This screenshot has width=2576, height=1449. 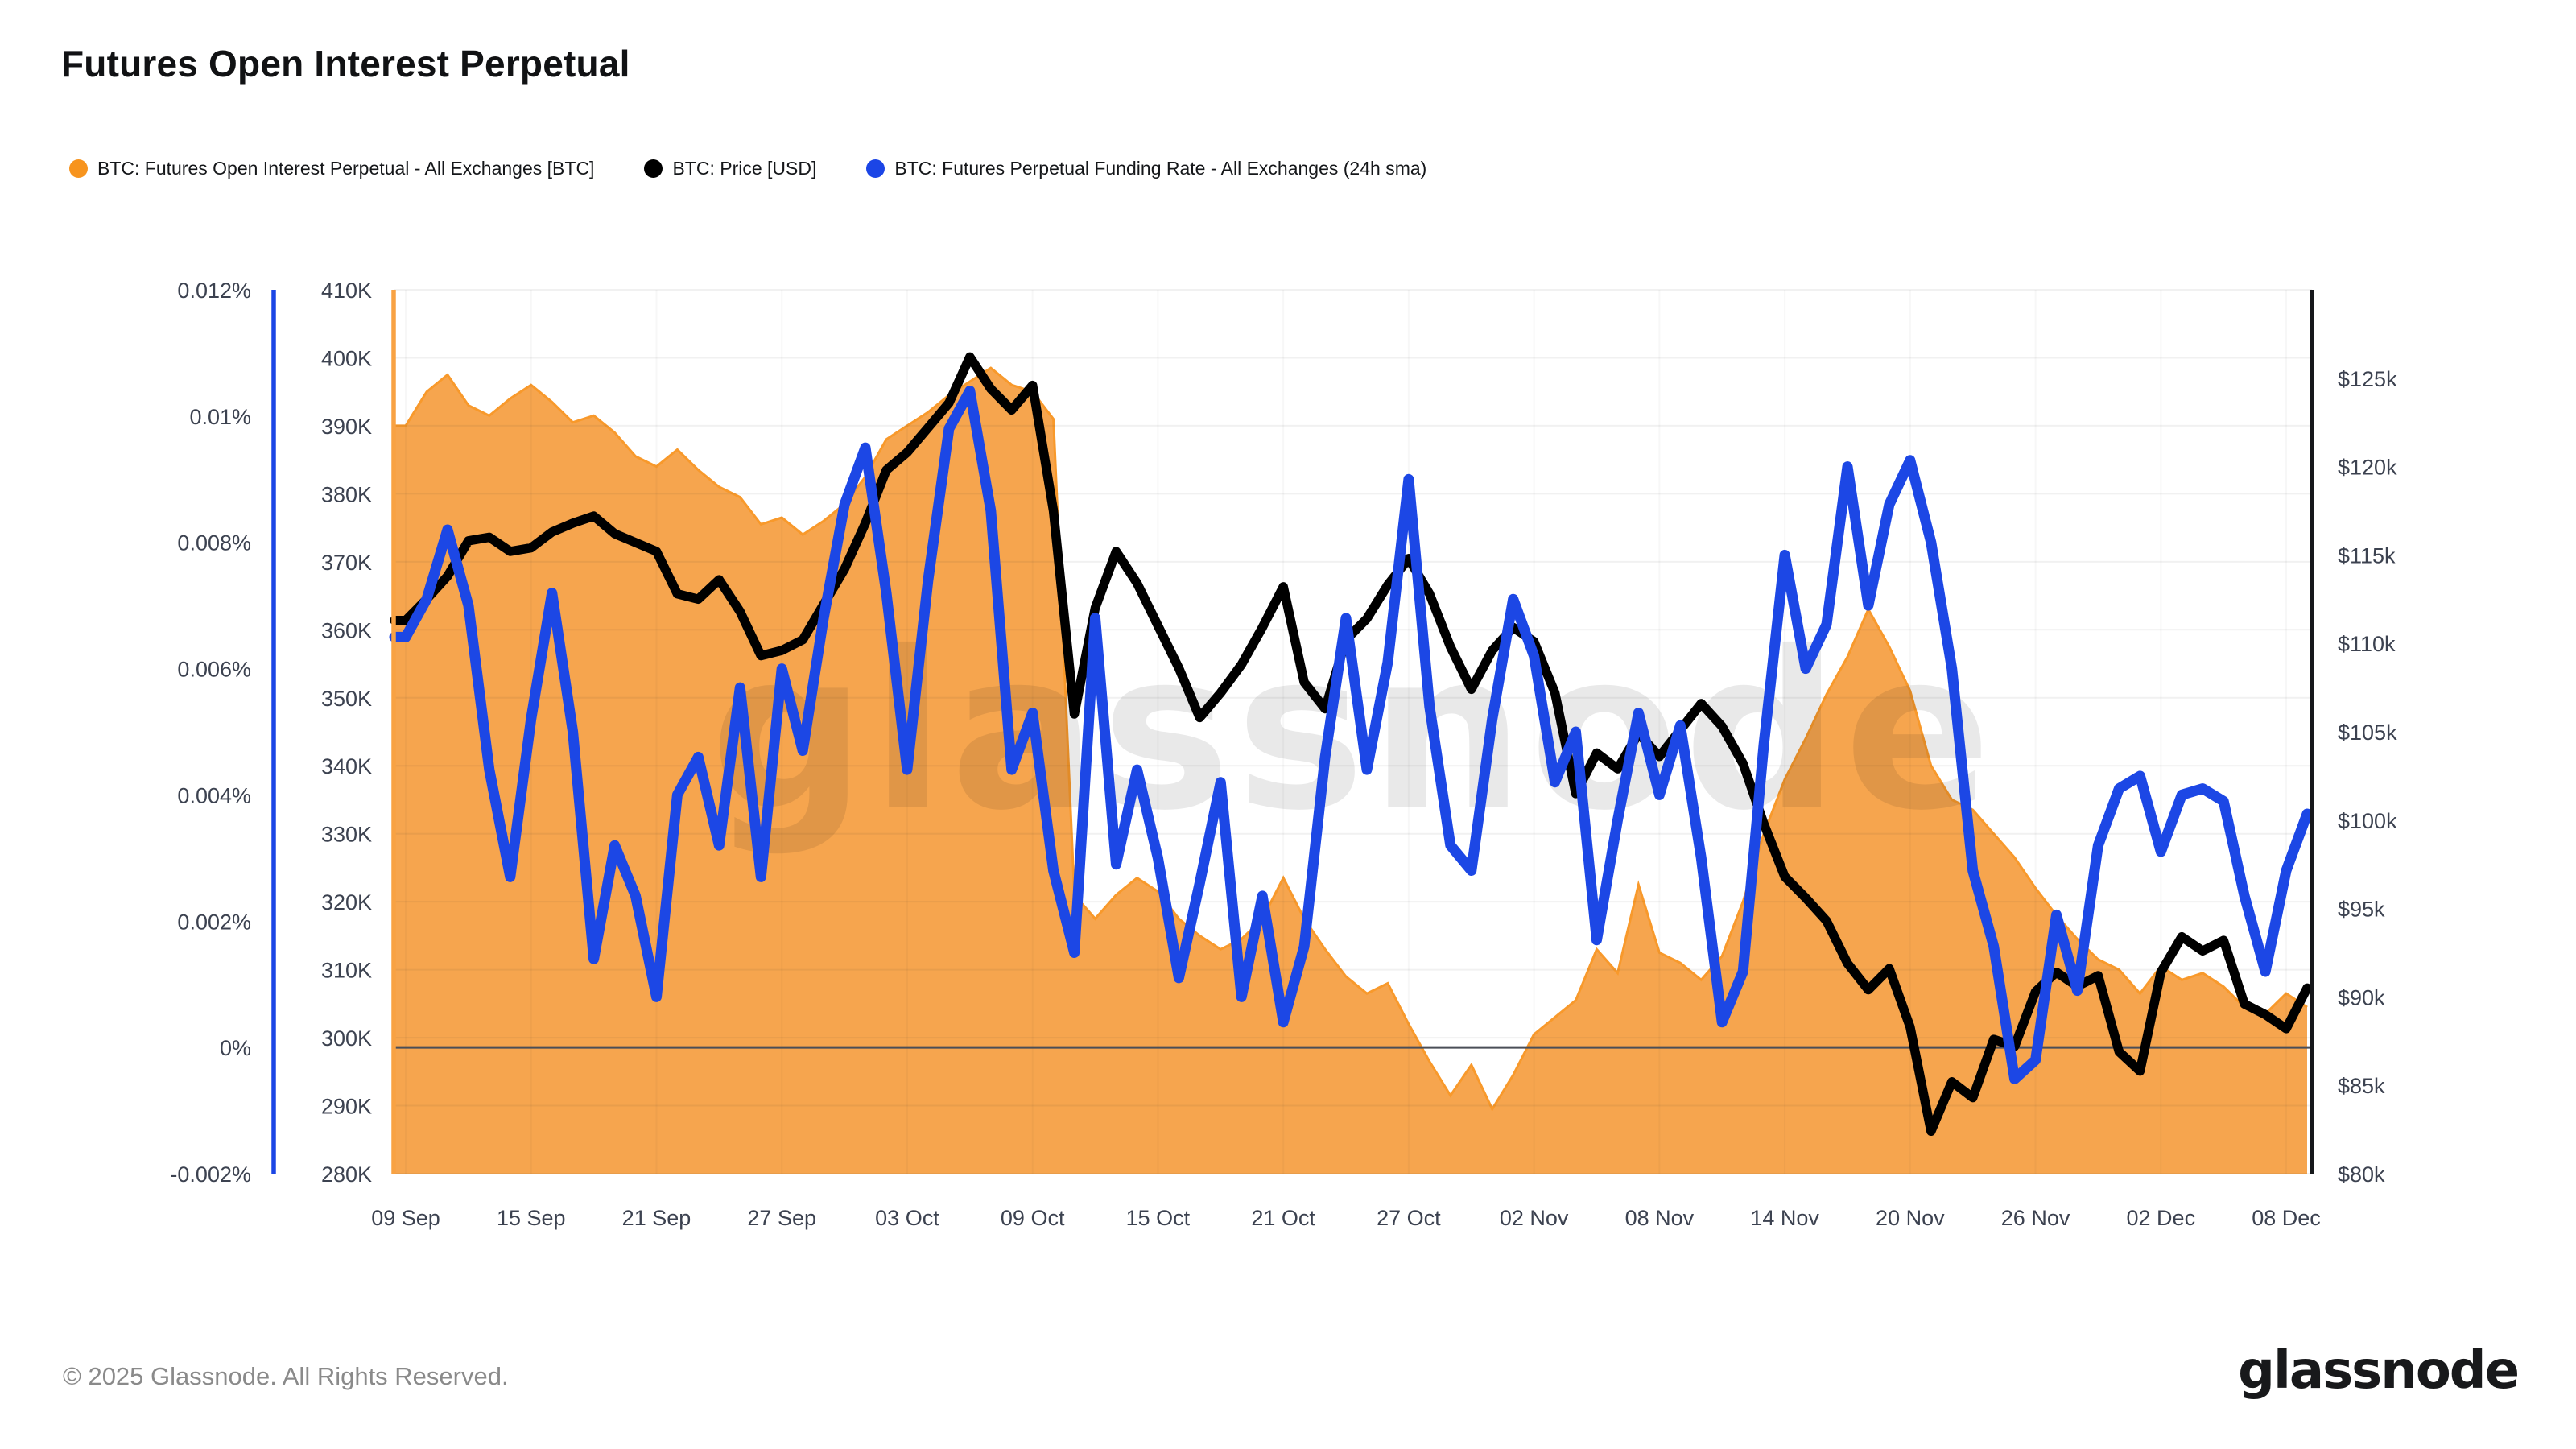 I want to click on copyright-text: © 2025 Glassnode. All Rights Reserved., so click(x=286, y=1376).